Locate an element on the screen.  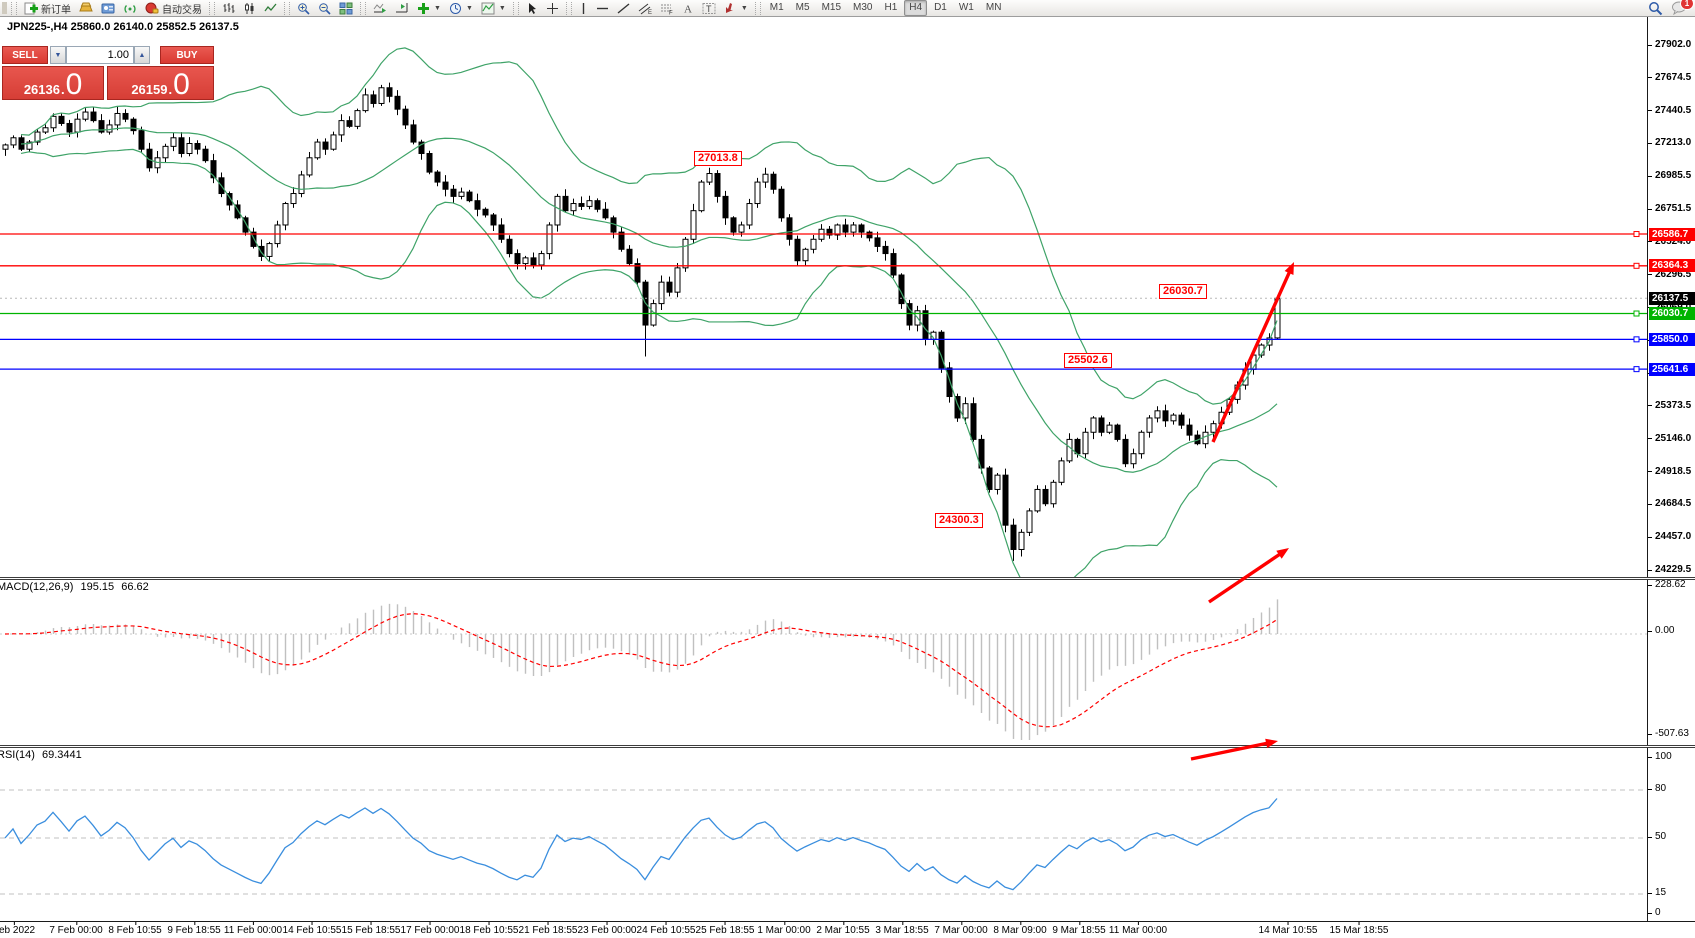
macd-axis-tick: -507.63 is located at coordinates (1668, 733).